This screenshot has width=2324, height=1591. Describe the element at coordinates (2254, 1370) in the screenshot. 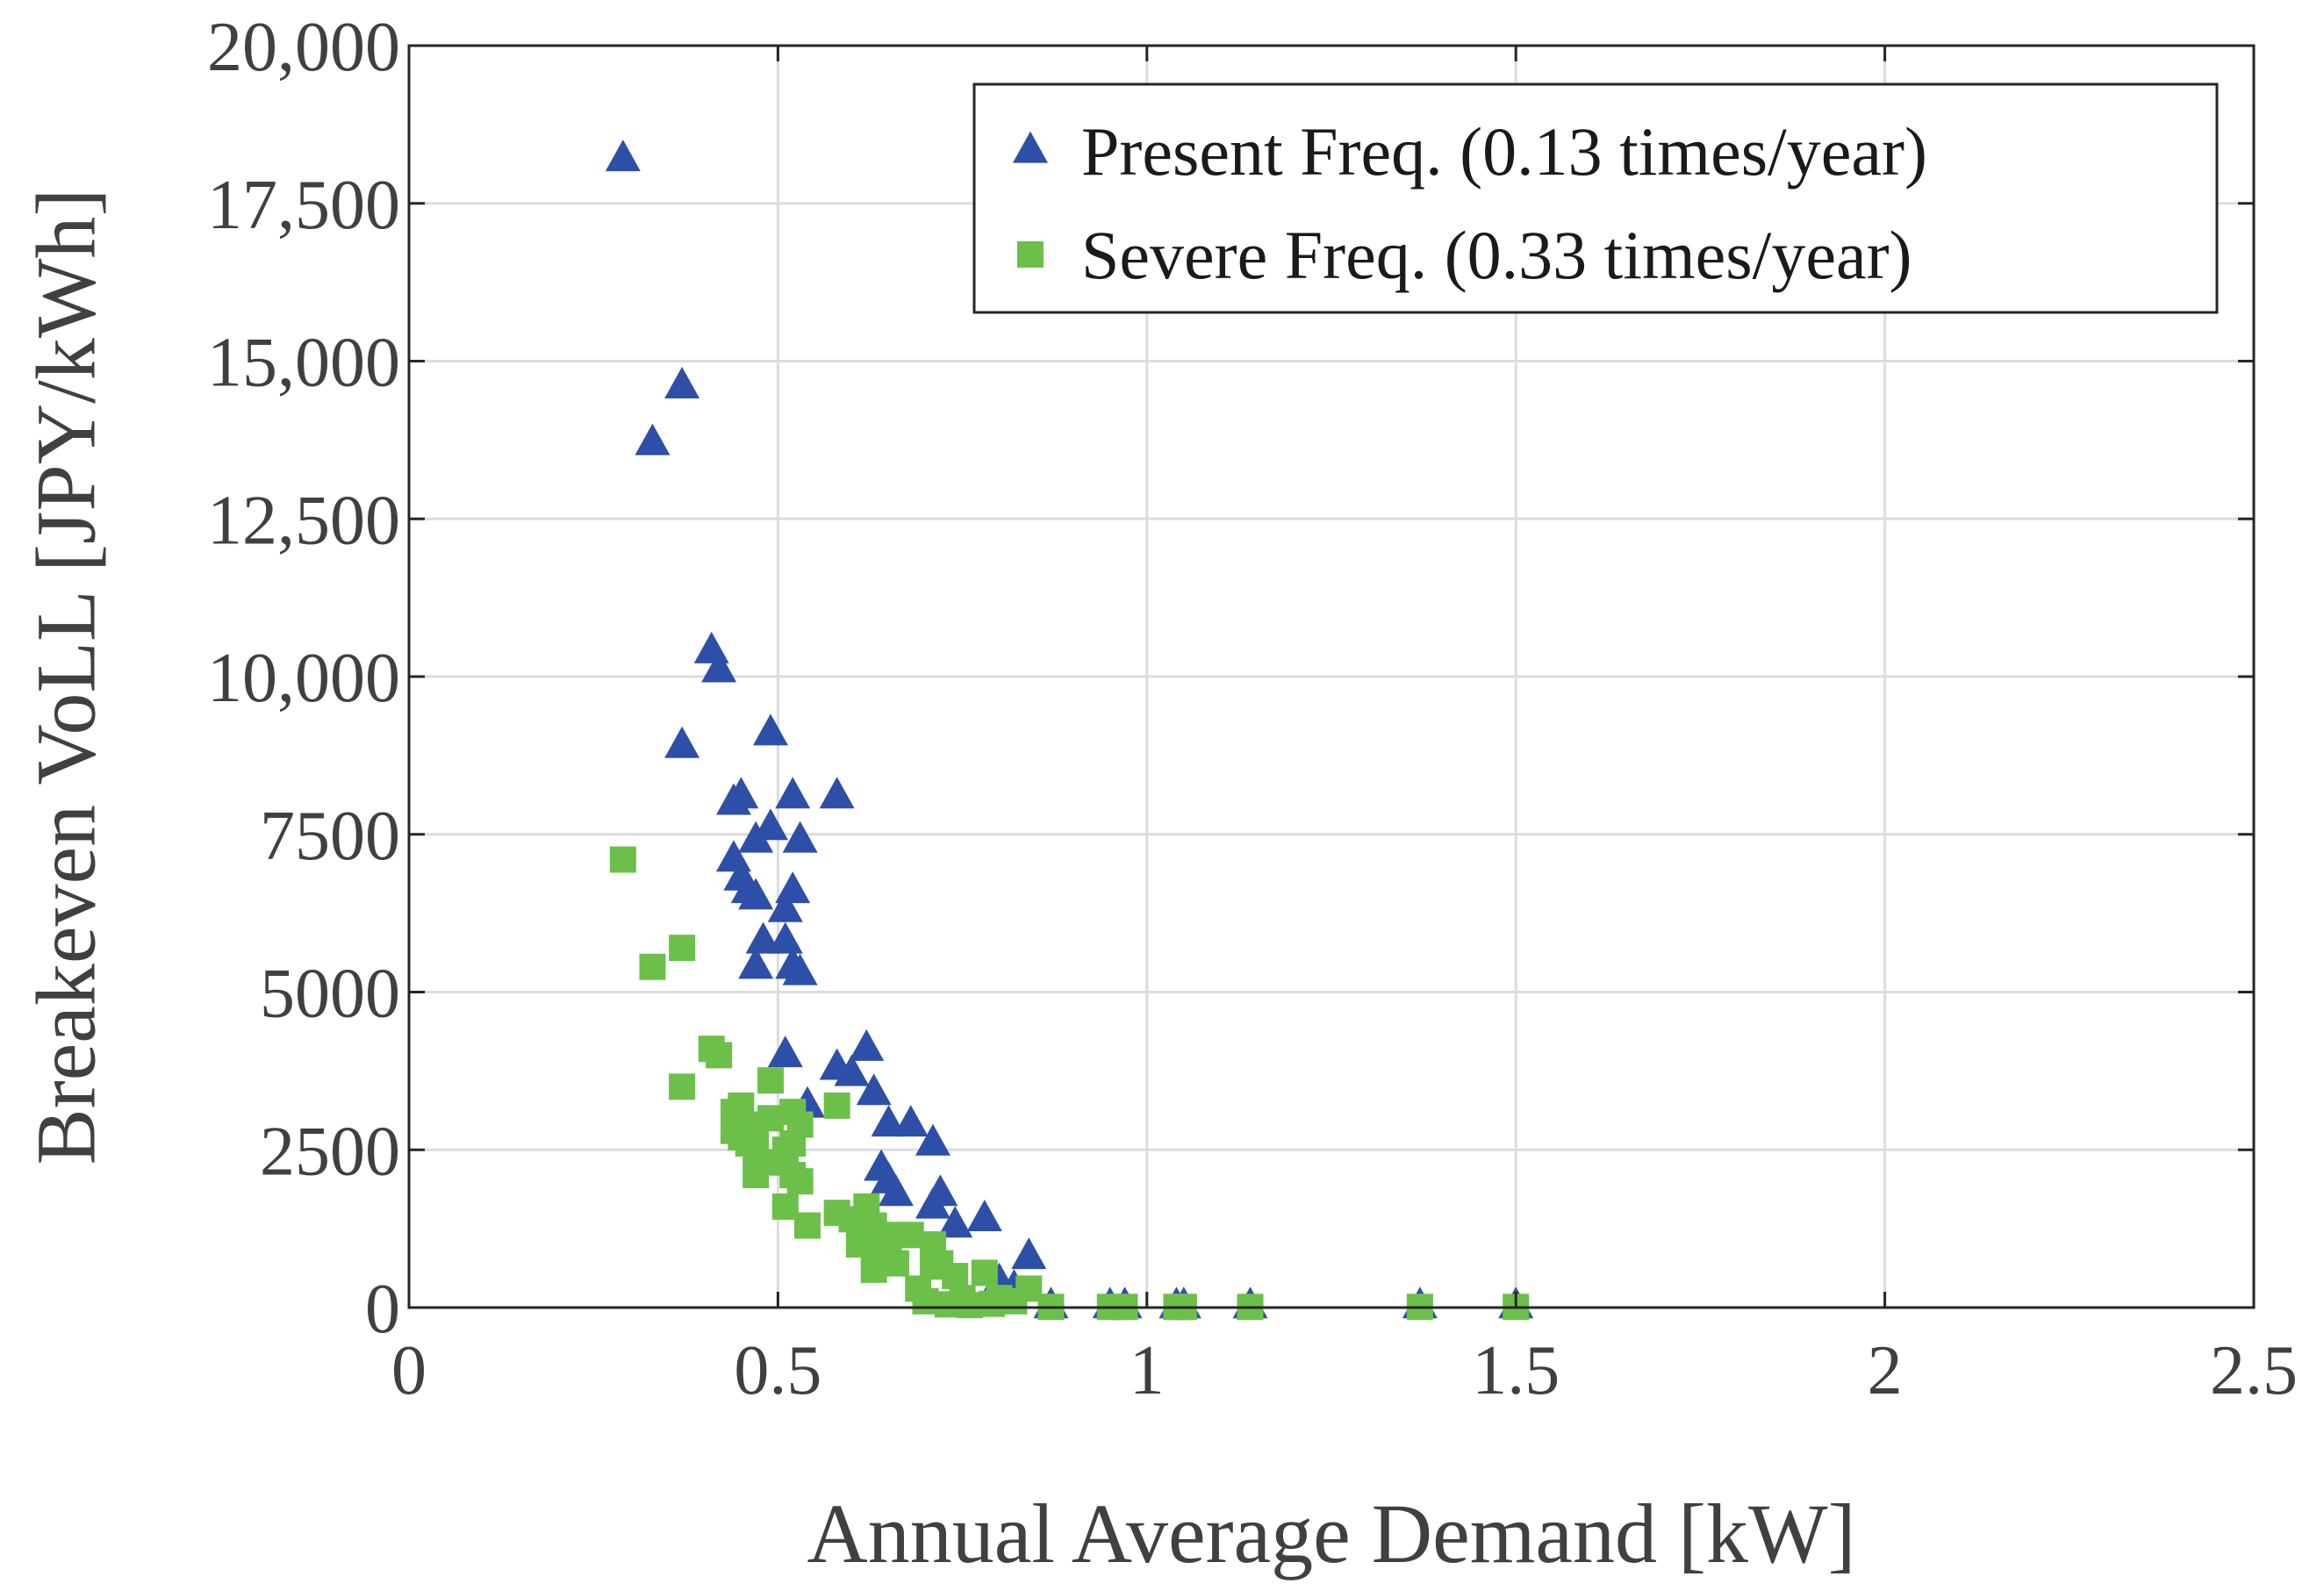

I see `x-tick-label: 2.5` at that location.